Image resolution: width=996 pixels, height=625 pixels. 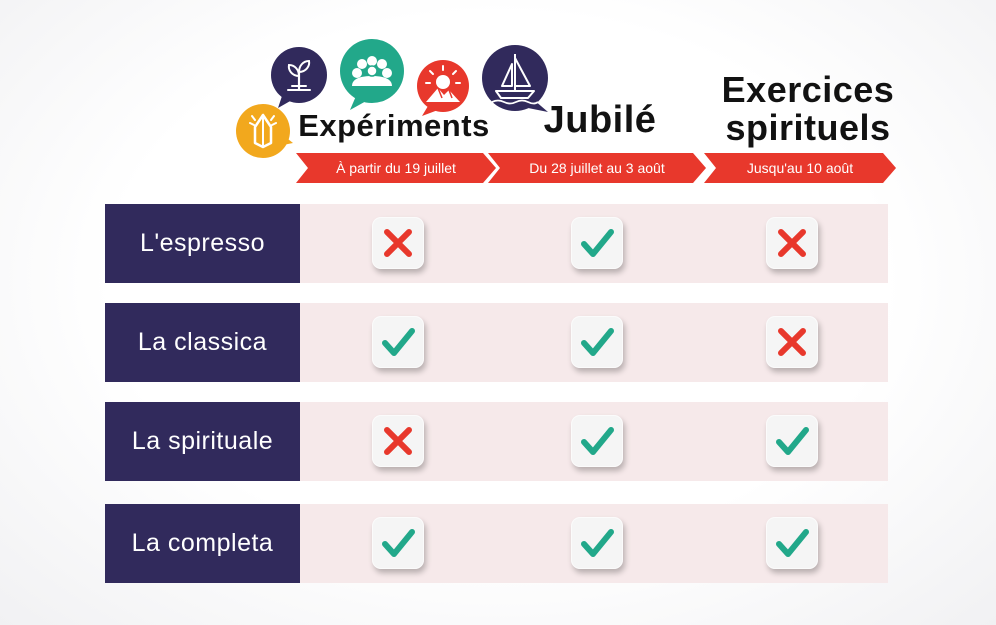 I want to click on column-title-exercices-line1: Exercices, so click(x=808, y=89).